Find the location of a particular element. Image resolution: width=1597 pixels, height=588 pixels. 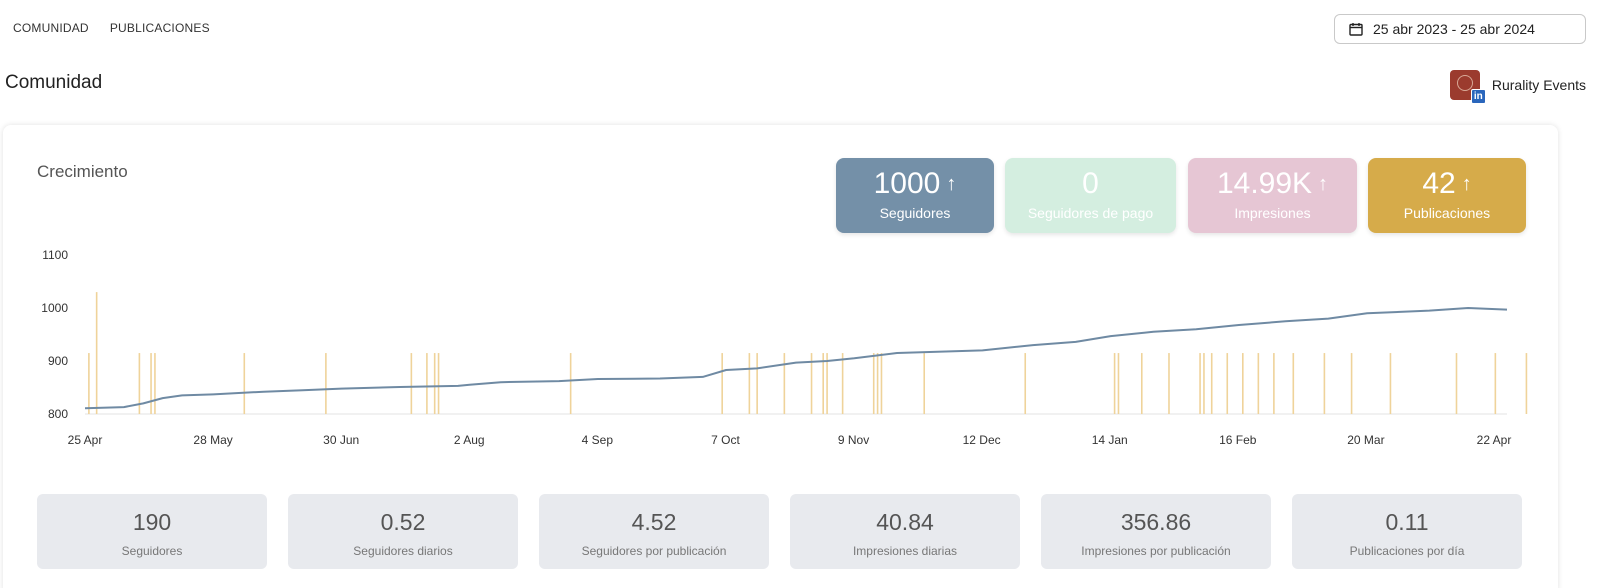

metric-label: Impresiones diarias is located at coordinates (905, 551).